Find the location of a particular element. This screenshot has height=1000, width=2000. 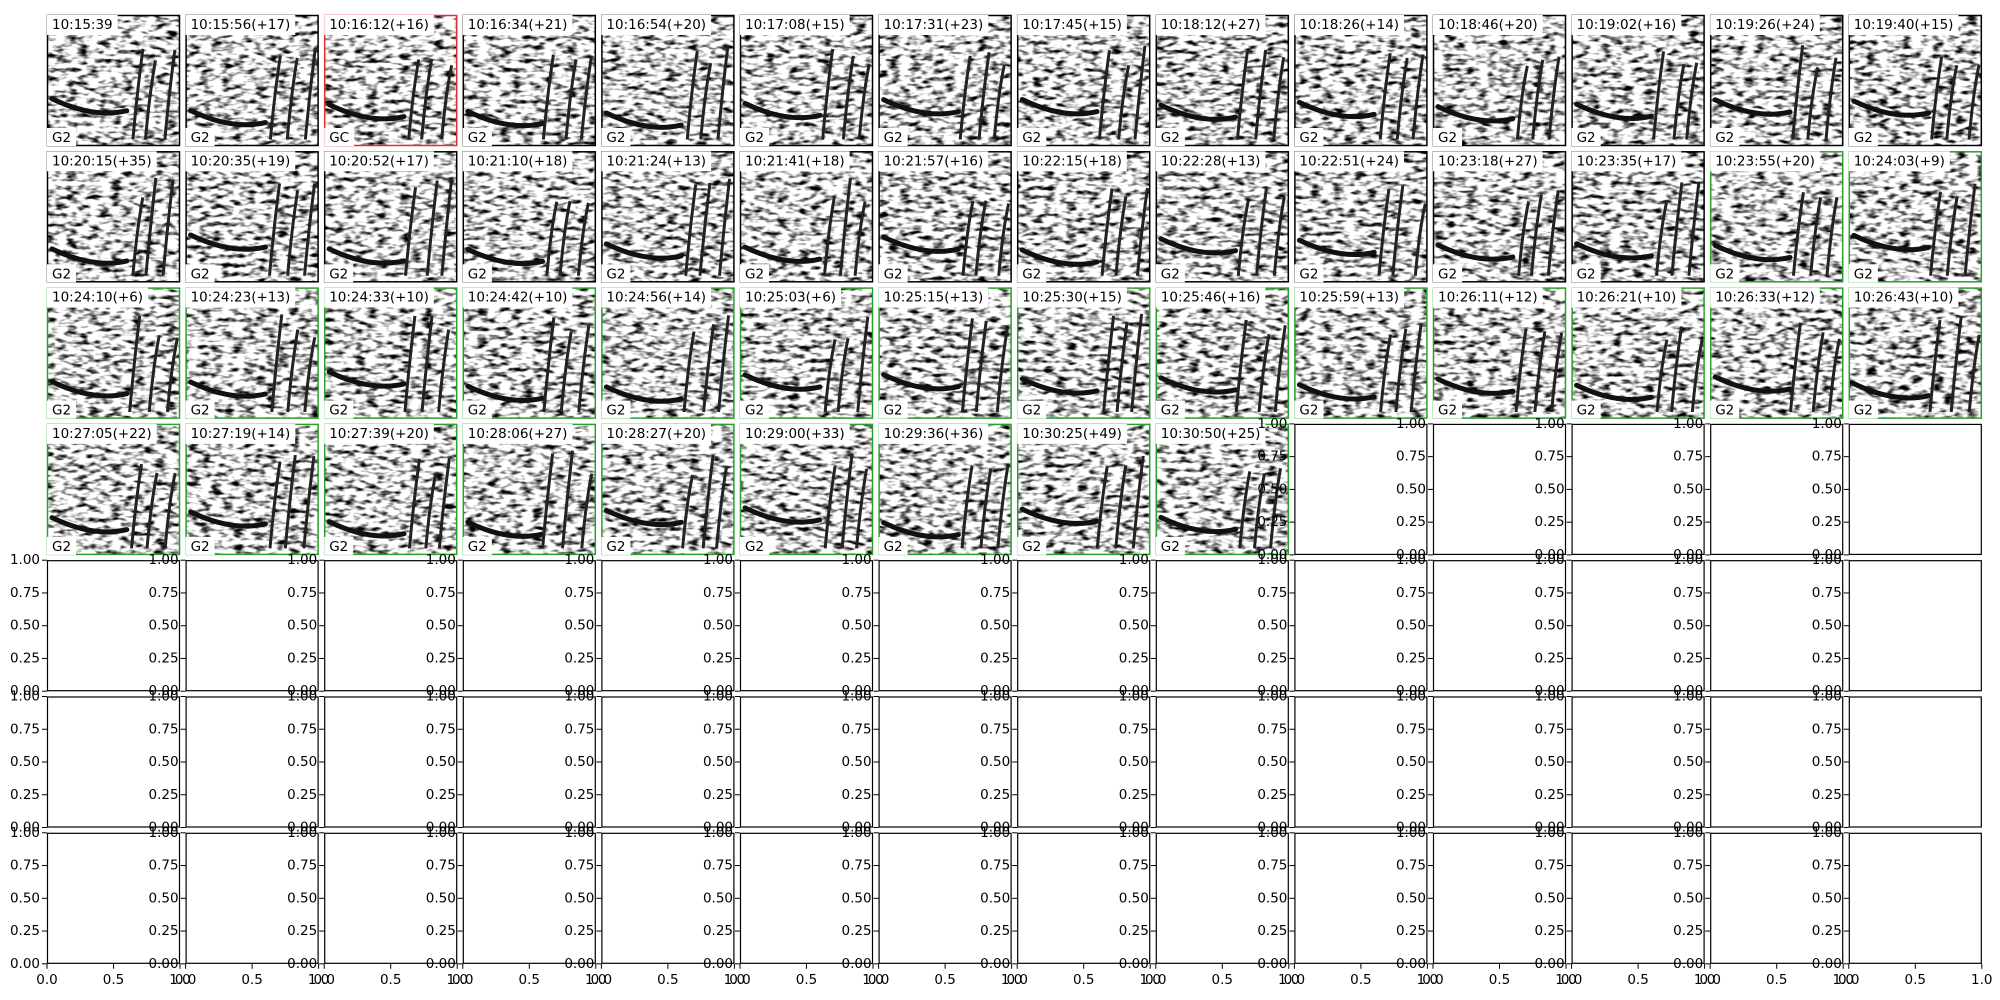

panel-title: 10:20:52(+17) is located at coordinates (379, 161).